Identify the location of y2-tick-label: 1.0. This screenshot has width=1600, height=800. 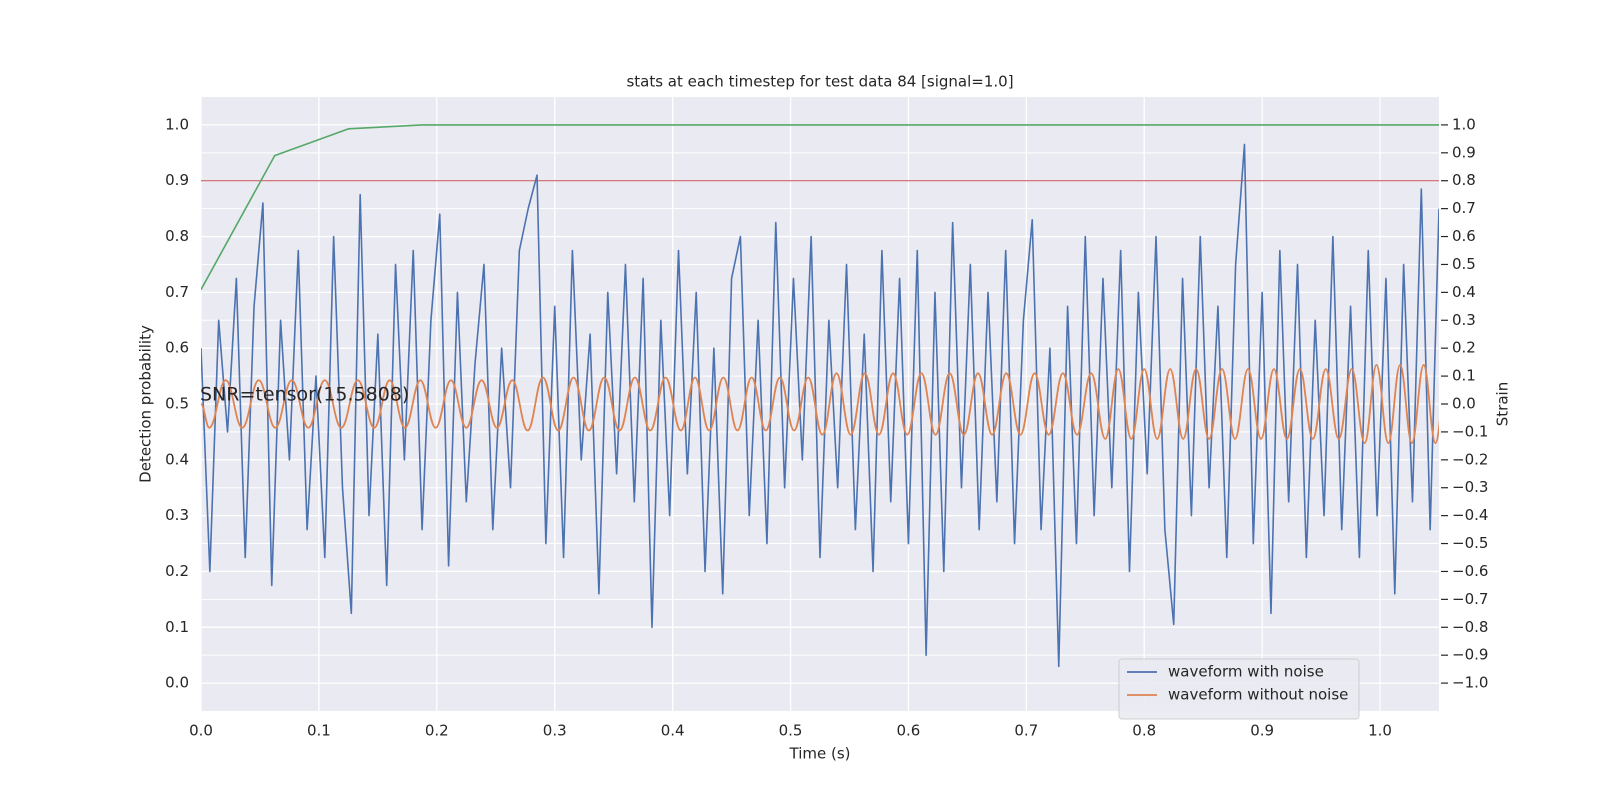
(1464, 124).